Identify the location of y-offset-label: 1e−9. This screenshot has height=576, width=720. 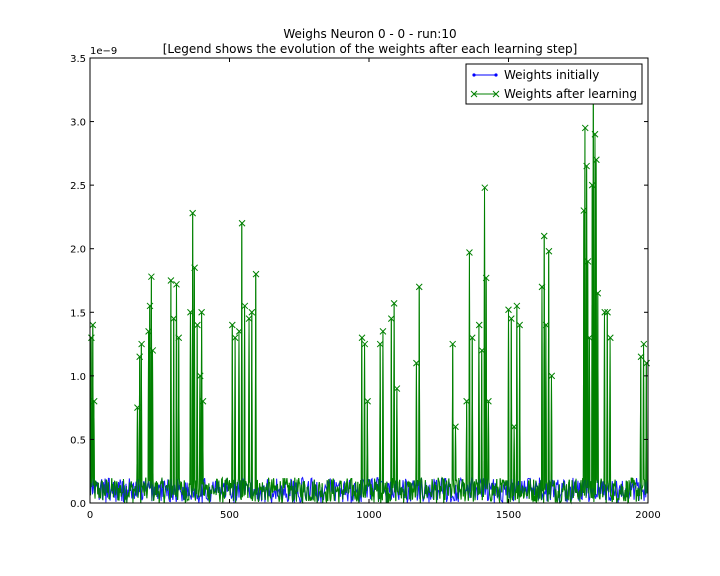
(103, 51).